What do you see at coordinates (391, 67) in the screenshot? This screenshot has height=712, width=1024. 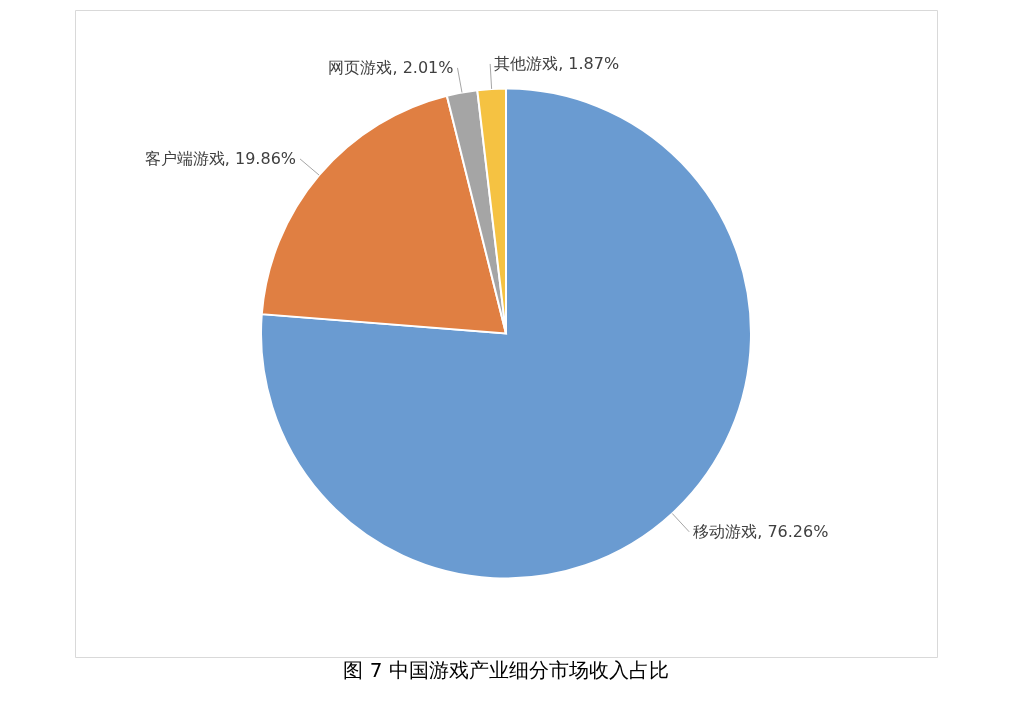 I see `slice-label: 网页游戏, 2.01%` at bounding box center [391, 67].